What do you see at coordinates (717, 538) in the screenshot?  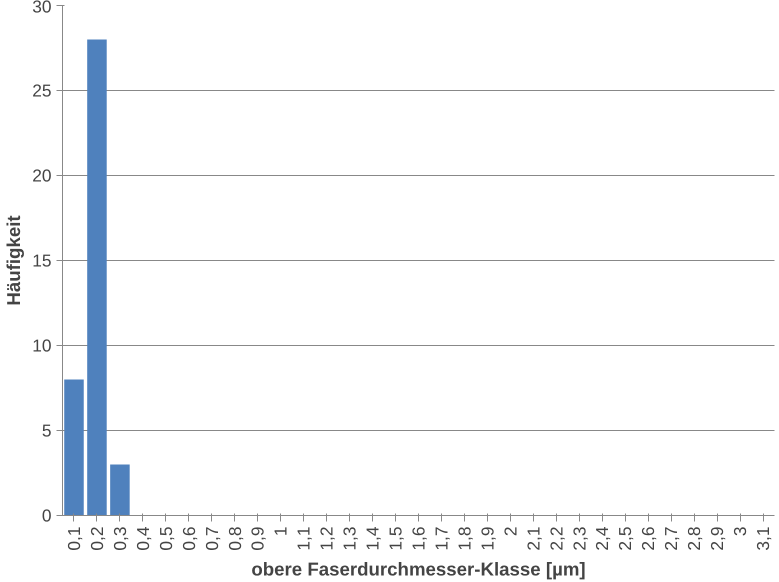 I see `x-tick-label: 2,9` at bounding box center [717, 538].